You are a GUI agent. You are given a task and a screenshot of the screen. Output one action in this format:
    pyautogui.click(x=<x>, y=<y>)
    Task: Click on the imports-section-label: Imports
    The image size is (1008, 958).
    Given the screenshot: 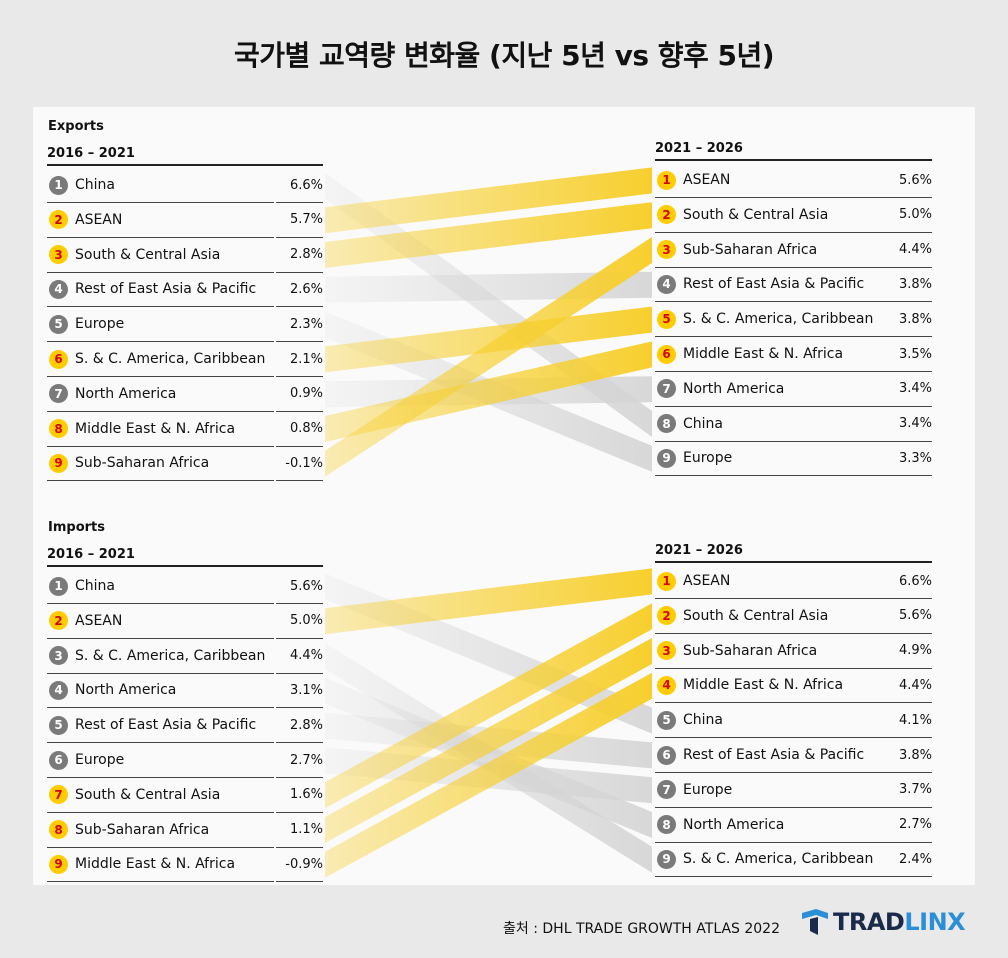 What is the action you would take?
    pyautogui.click(x=76, y=527)
    